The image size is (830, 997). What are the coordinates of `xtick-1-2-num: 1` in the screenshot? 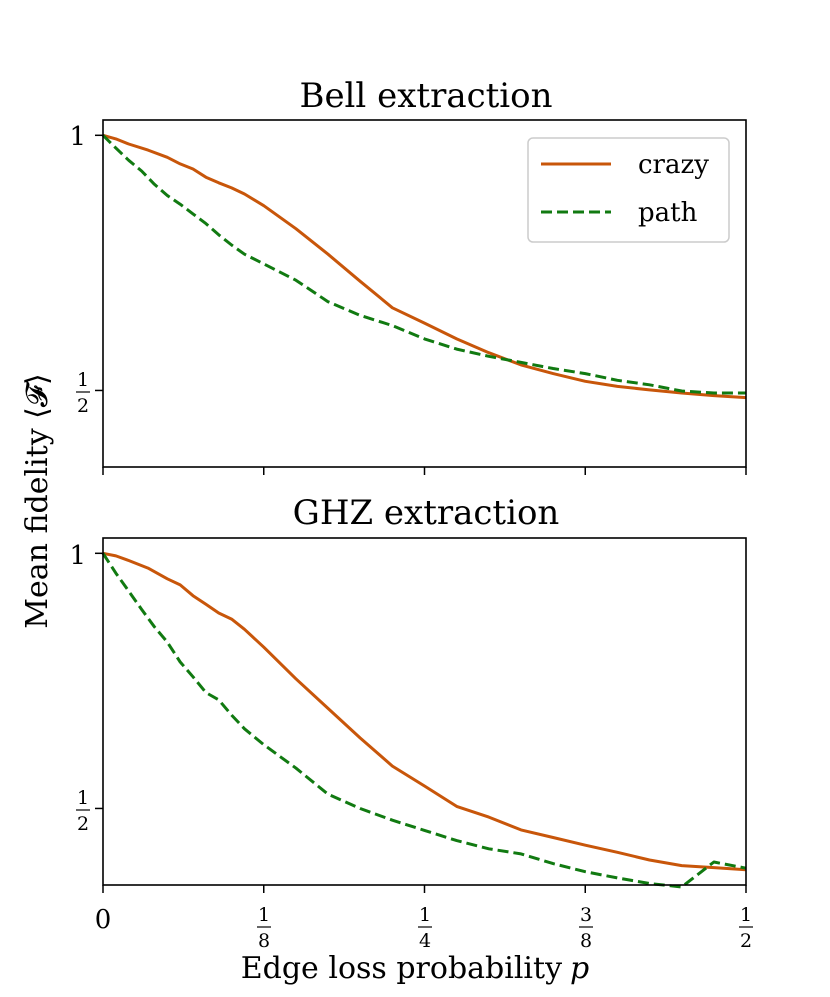 It's located at (746, 915).